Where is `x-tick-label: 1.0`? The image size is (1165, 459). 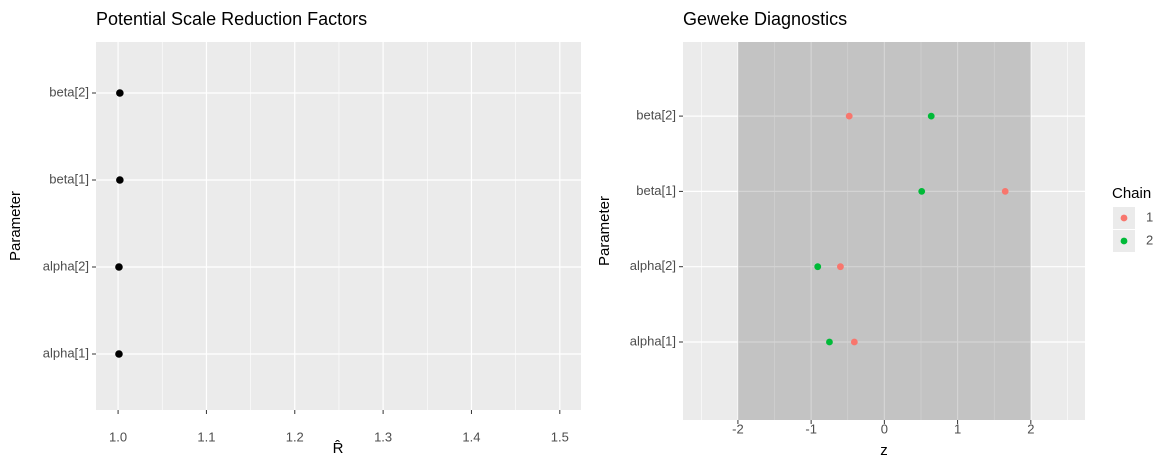
x-tick-label: 1.0 is located at coordinates (118, 436).